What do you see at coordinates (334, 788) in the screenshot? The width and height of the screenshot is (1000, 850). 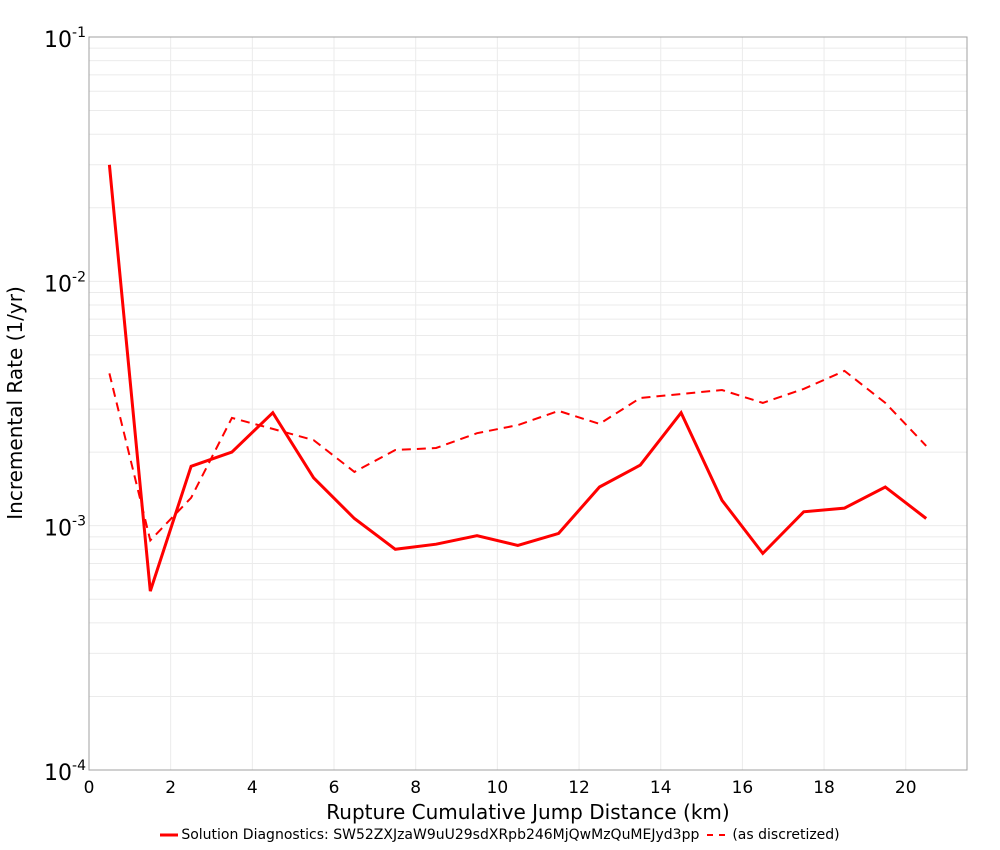 I see `x-tick-label: 6` at bounding box center [334, 788].